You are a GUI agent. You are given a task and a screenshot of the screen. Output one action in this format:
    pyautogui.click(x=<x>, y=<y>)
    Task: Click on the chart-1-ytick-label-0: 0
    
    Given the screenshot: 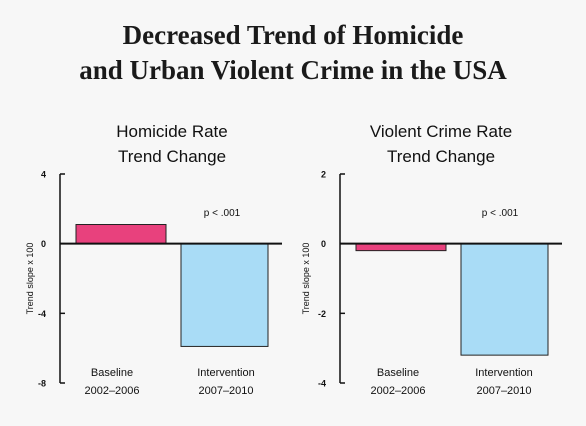 What is the action you would take?
    pyautogui.click(x=43, y=244)
    